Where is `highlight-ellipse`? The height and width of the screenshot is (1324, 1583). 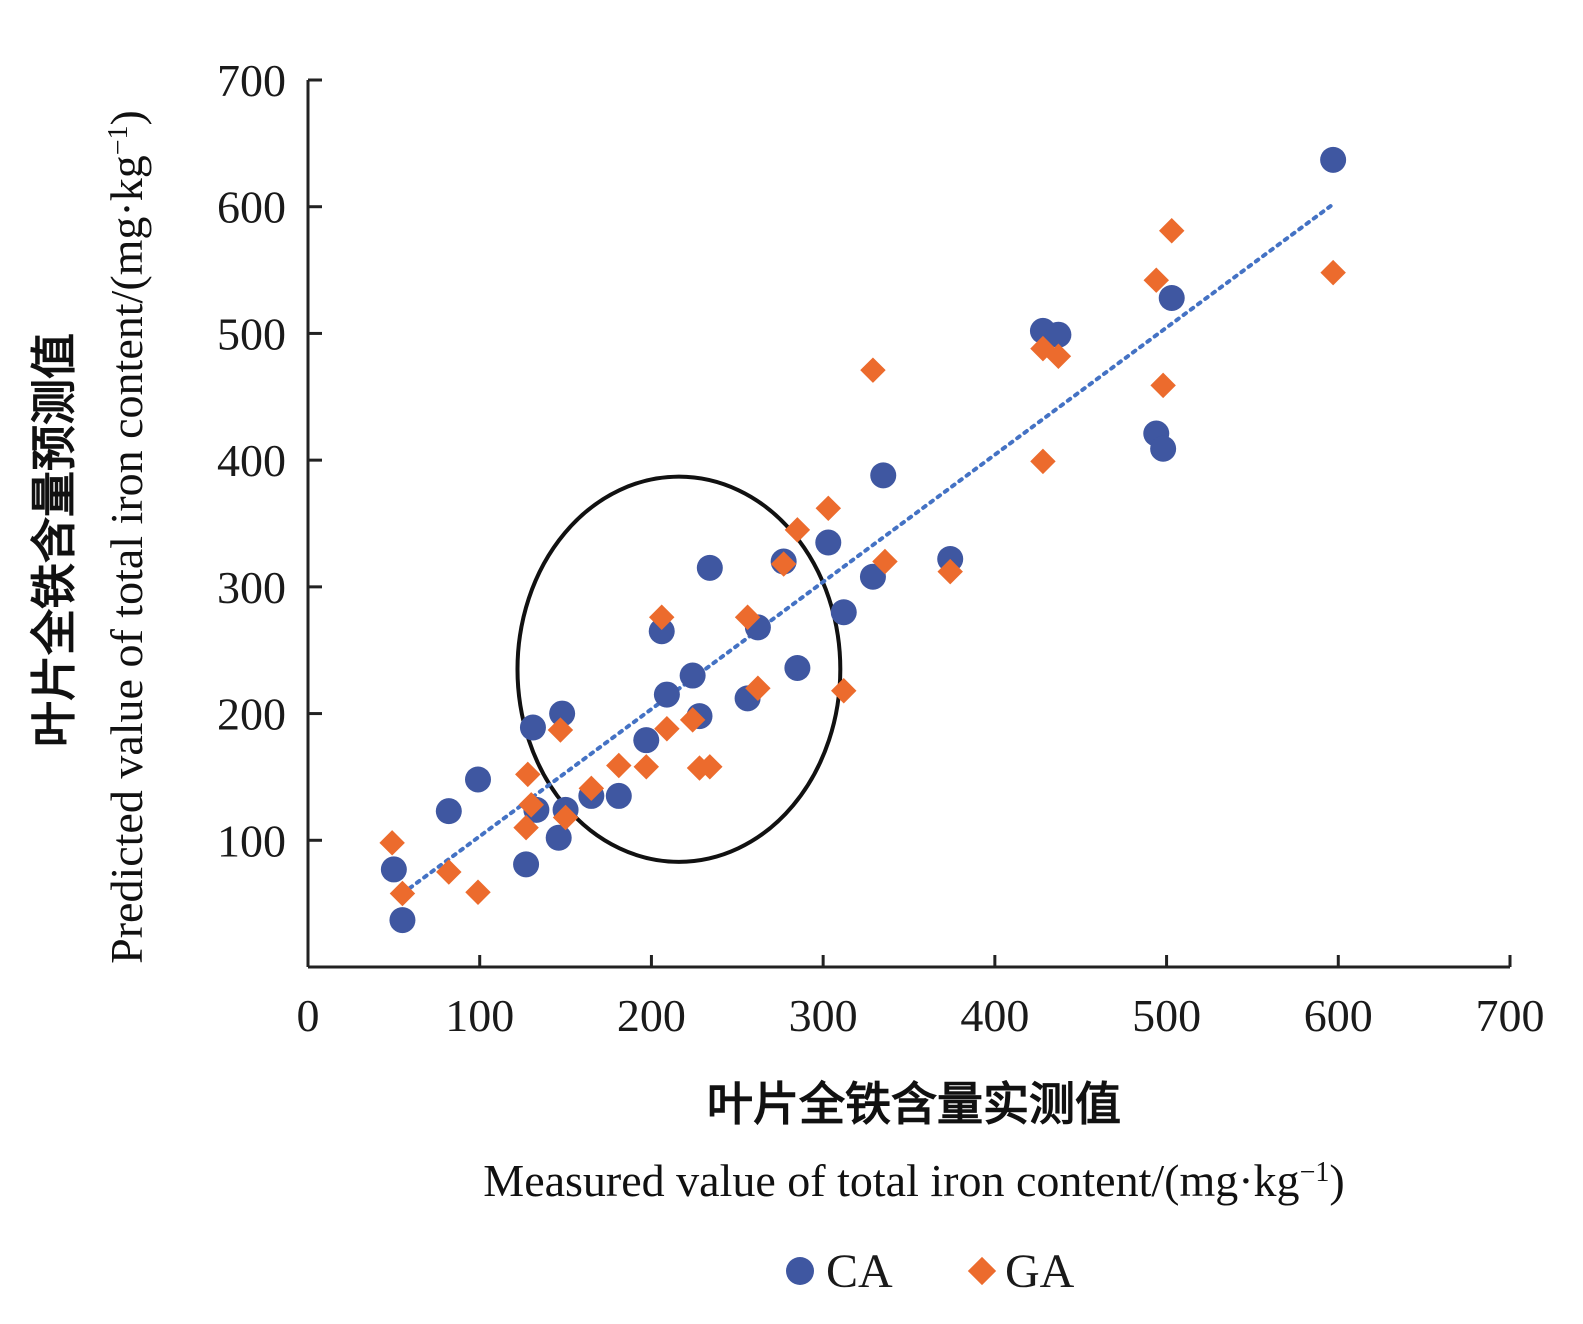 highlight-ellipse is located at coordinates (679, 669).